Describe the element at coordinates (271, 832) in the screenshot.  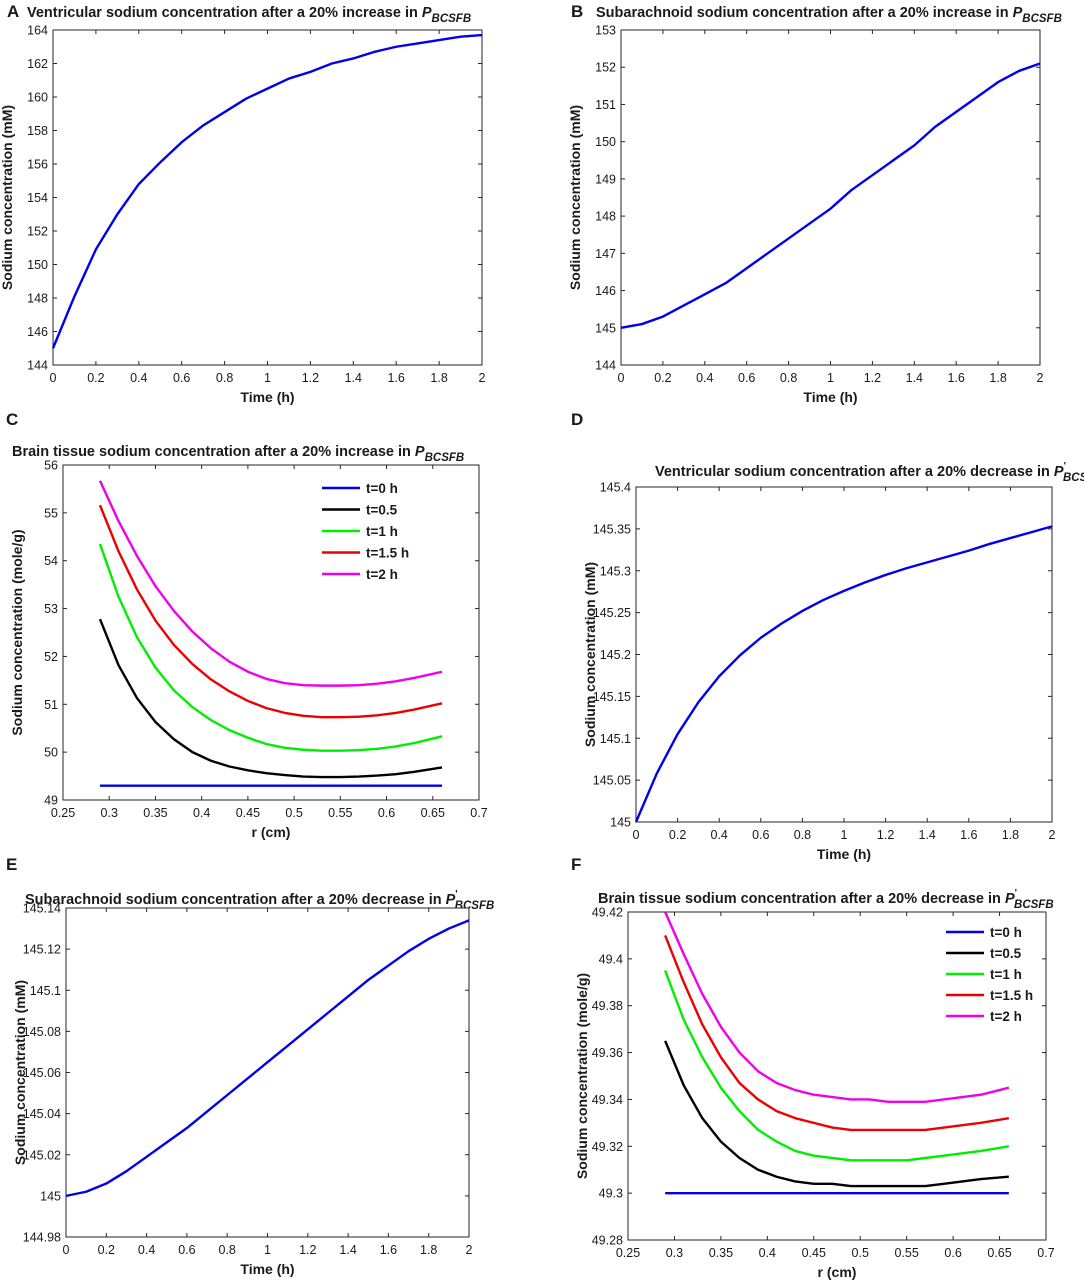
I see `x-axis-label: r (cm)` at that location.